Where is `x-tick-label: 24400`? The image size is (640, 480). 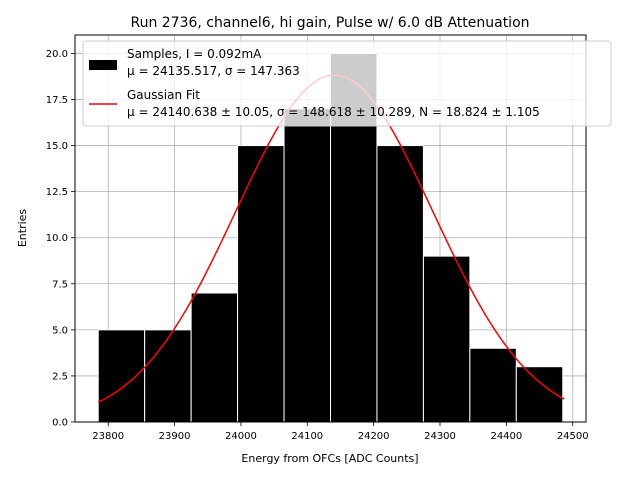 x-tick-label: 24400 is located at coordinates (506, 436).